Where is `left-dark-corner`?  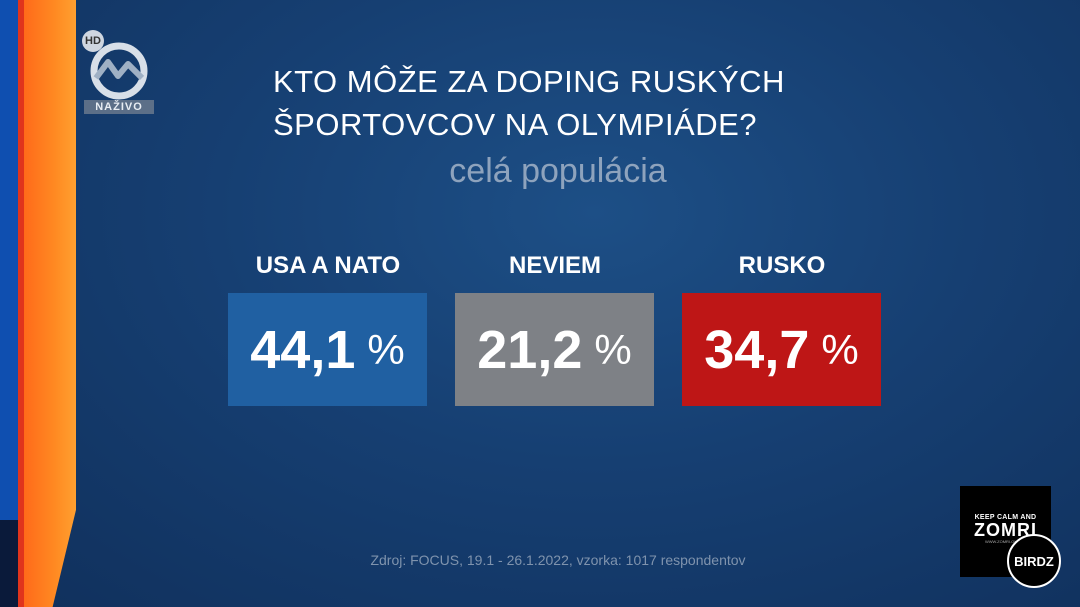 left-dark-corner is located at coordinates (9, 563).